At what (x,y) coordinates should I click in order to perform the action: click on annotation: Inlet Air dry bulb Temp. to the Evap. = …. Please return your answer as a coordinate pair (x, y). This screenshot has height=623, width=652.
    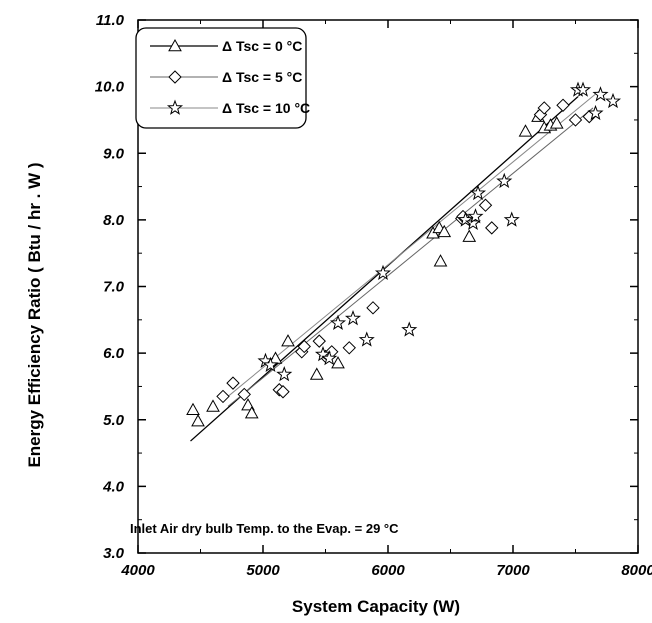
    Looking at the image, I should click on (264, 528).